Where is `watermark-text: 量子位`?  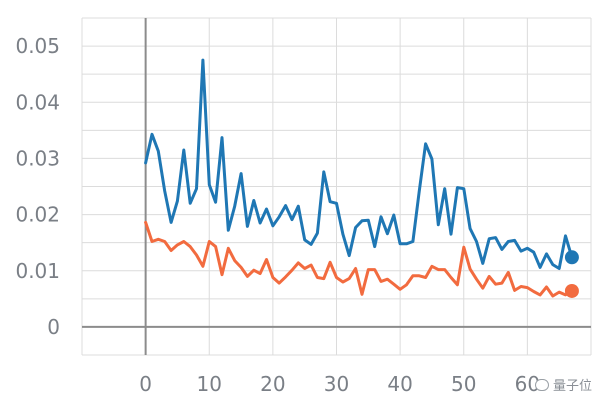
watermark-text: 量子位 is located at coordinates (572, 386).